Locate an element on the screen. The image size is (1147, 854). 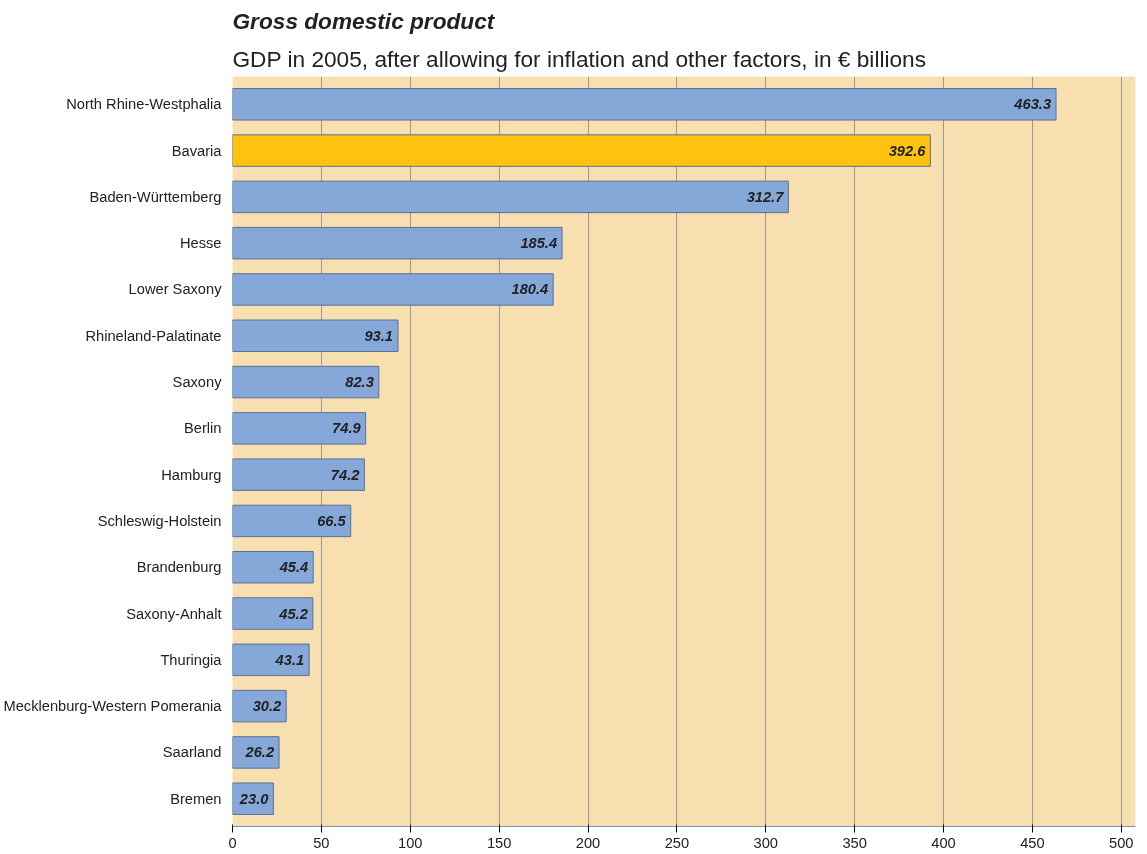
data-label: 82.3 is located at coordinates (359, 382).